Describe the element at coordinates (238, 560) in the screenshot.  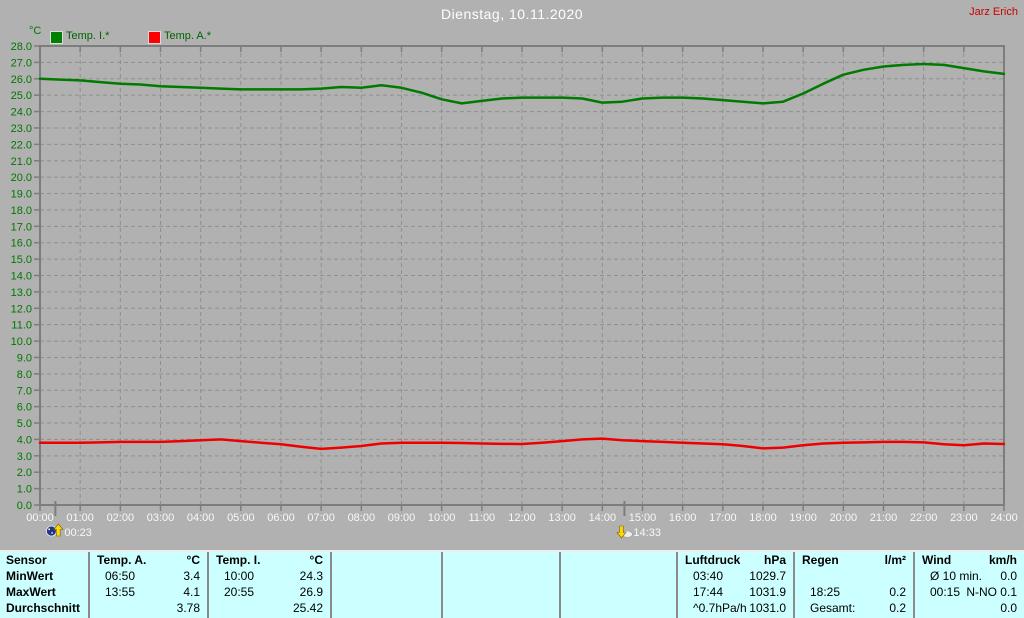
I see `cell-left: Temp. I.` at that location.